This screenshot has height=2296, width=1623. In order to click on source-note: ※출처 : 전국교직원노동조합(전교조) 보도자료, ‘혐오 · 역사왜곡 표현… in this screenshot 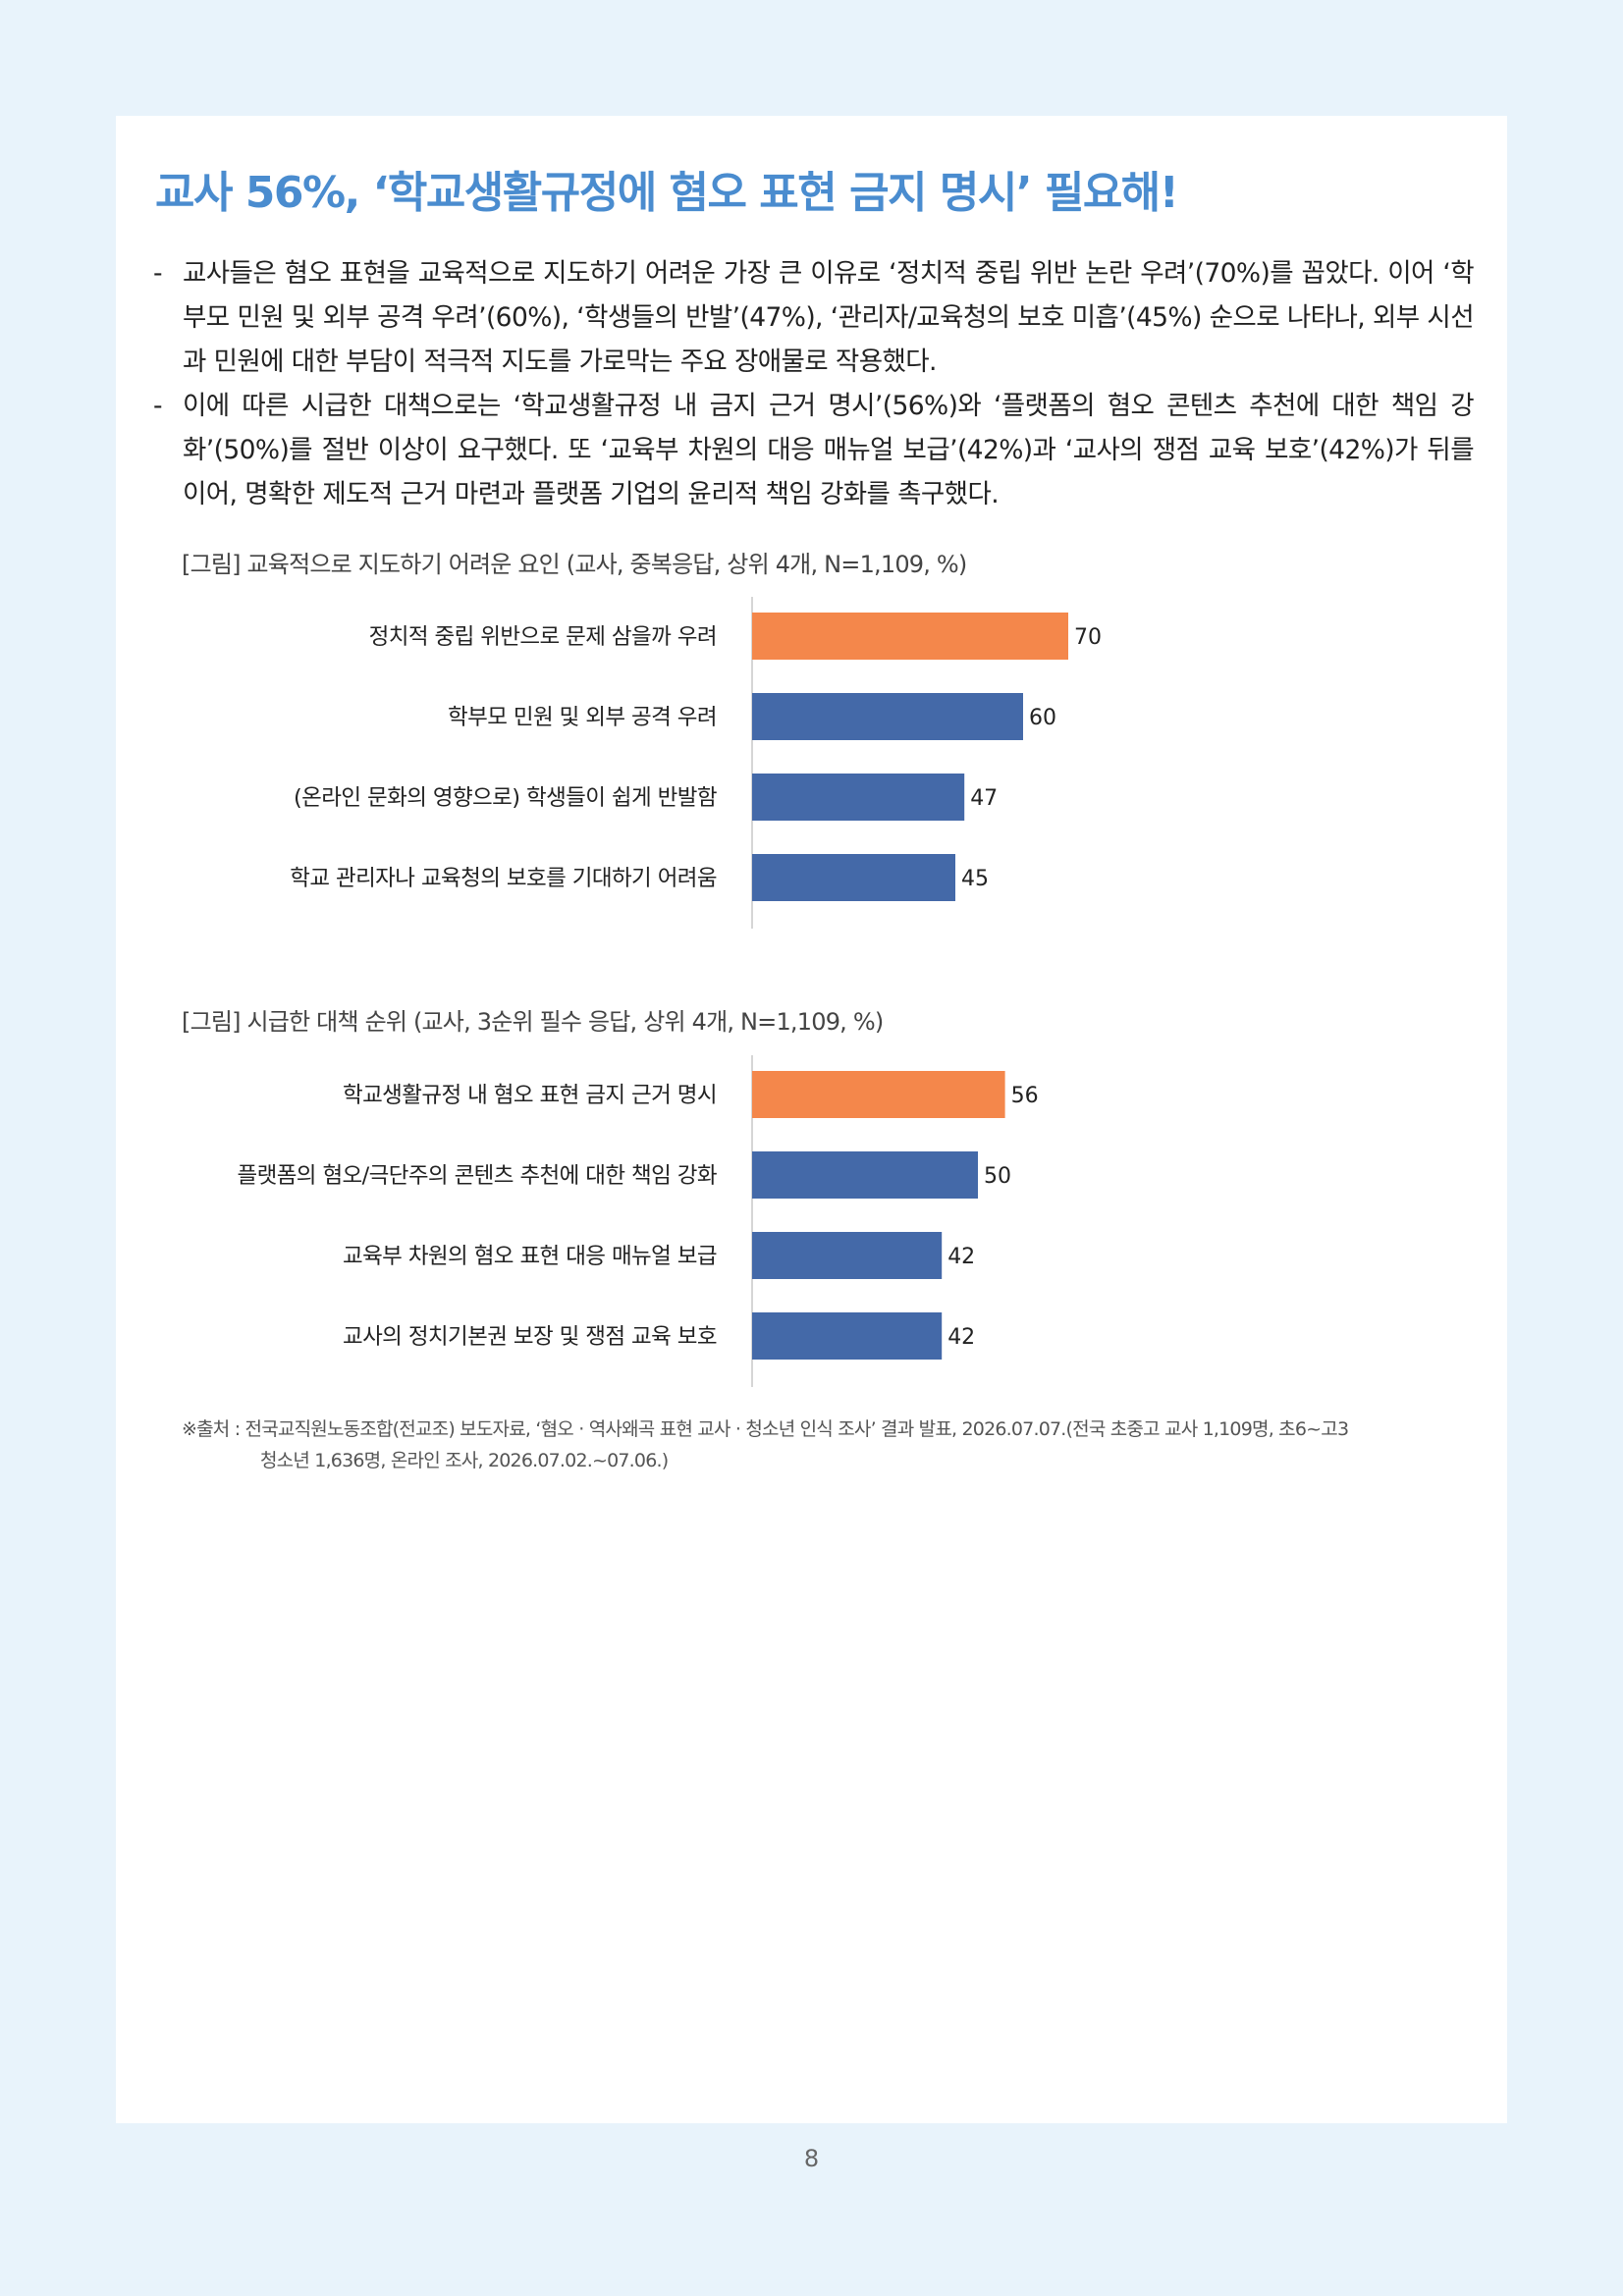, I will do `click(839, 1445)`.